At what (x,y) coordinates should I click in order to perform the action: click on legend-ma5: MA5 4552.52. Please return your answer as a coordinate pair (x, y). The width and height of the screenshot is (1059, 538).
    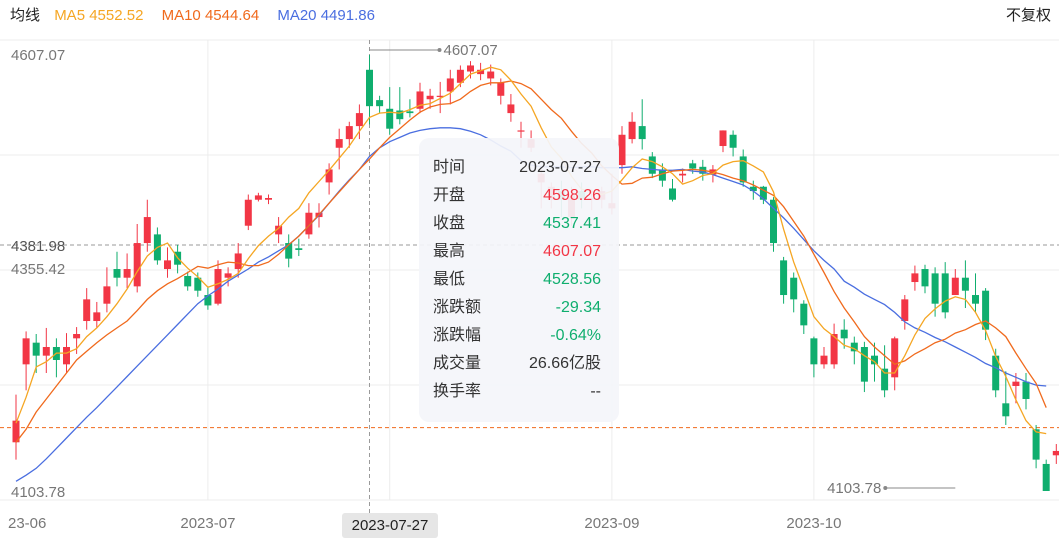
    Looking at the image, I should click on (99, 15).